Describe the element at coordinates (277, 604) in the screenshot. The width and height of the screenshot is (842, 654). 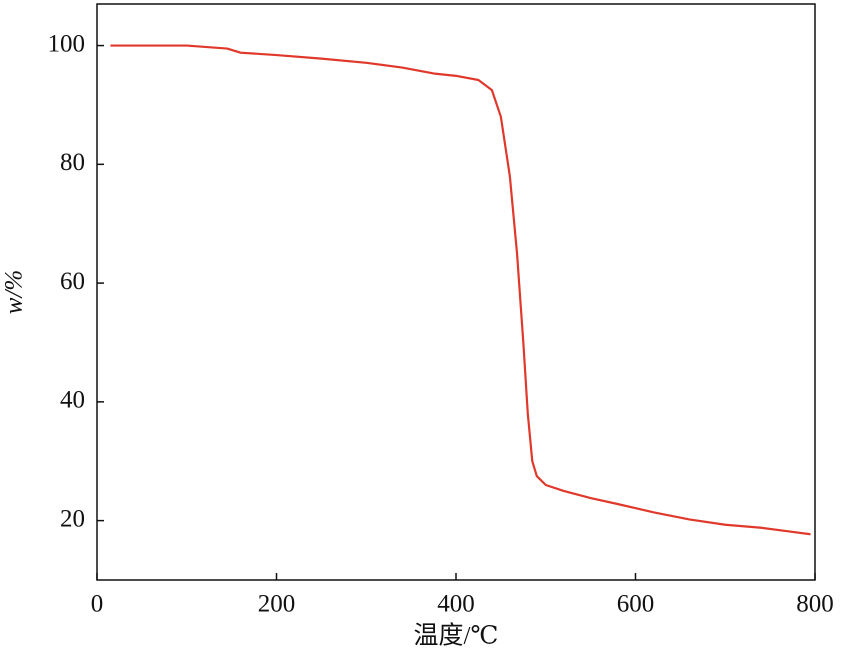
I see `x-tick-label: 200` at that location.